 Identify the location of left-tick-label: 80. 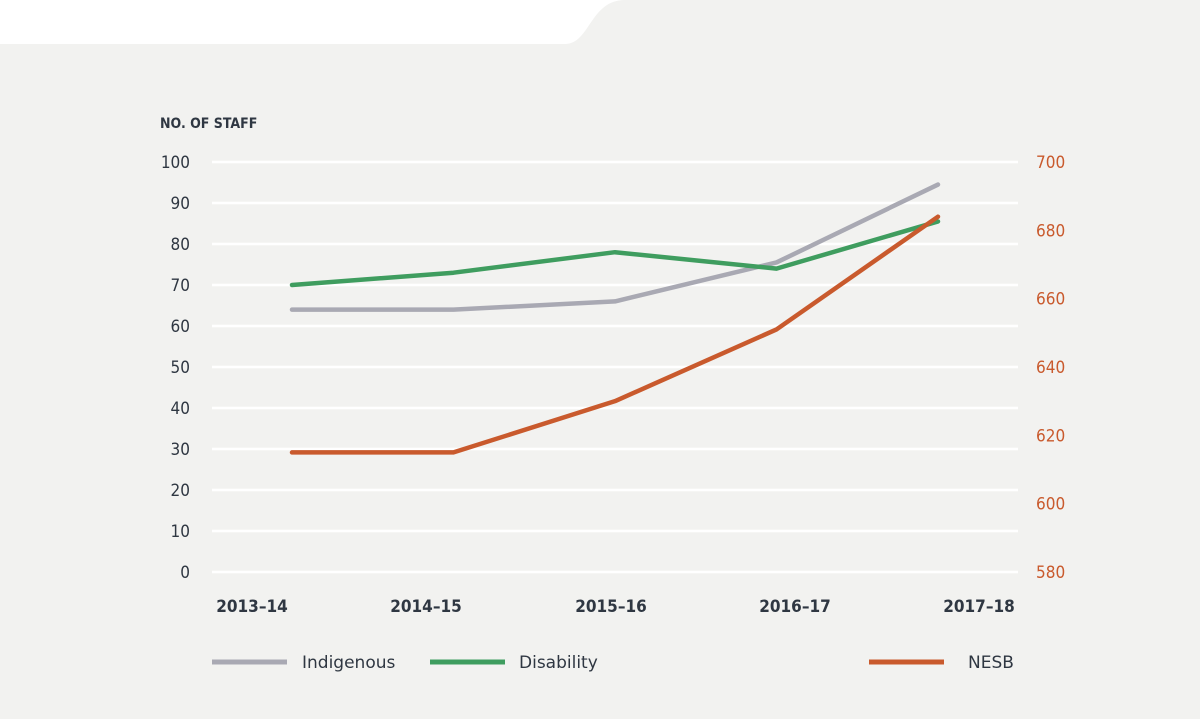
(180, 245).